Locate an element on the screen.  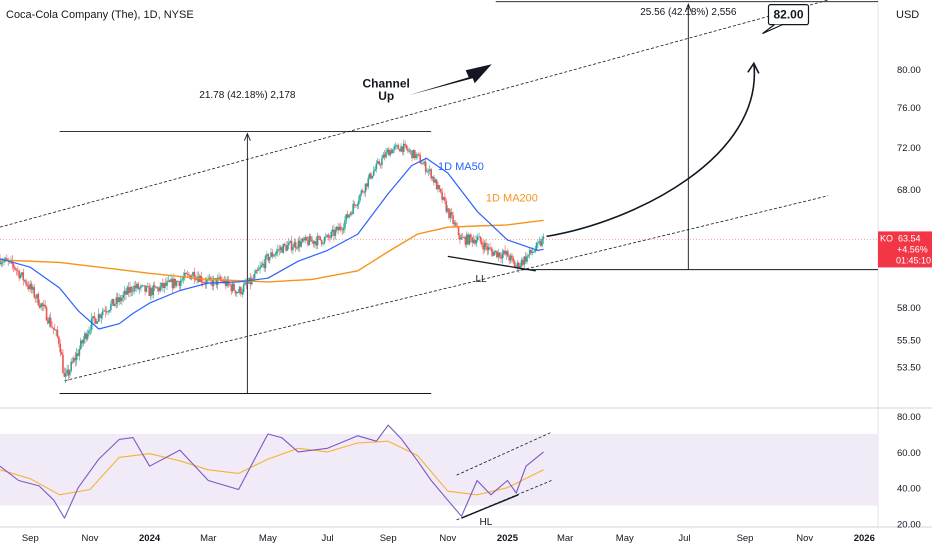
time-tick-label: Mar is located at coordinates (565, 538).